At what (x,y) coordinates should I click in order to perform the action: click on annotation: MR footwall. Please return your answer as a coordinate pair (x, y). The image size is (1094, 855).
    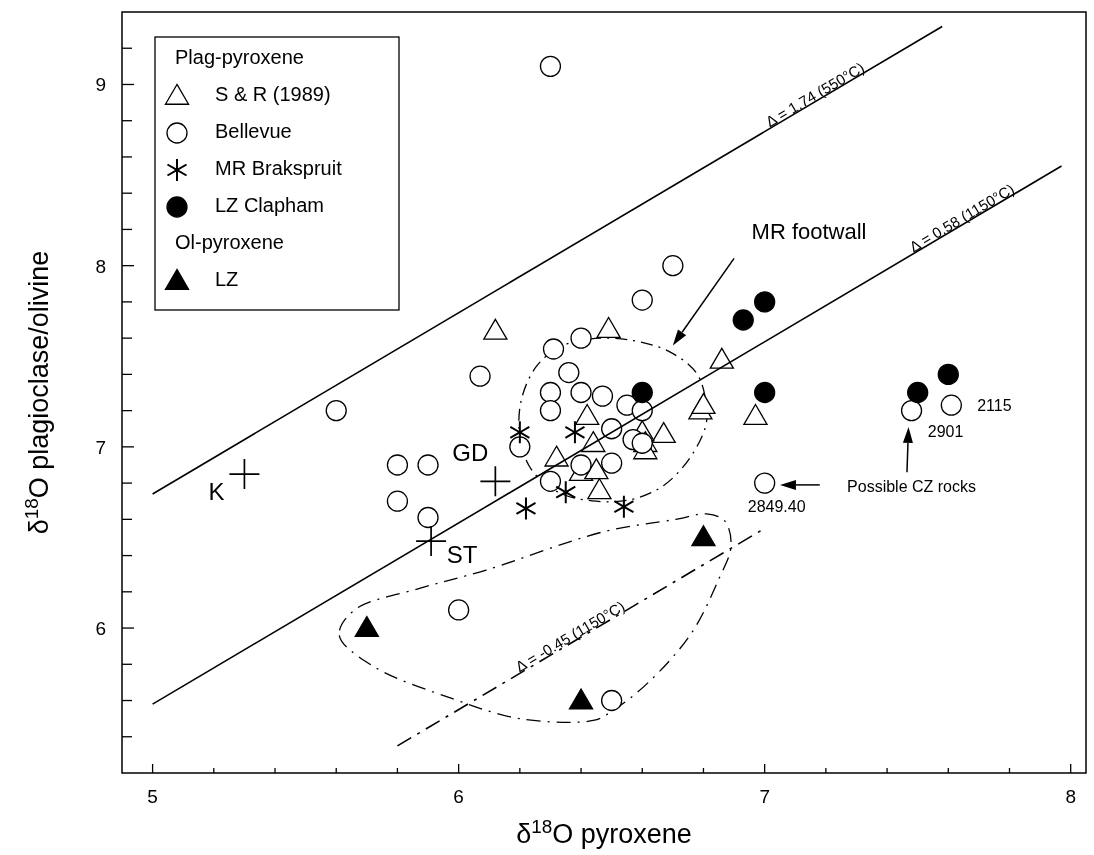
    Looking at the image, I should click on (809, 231).